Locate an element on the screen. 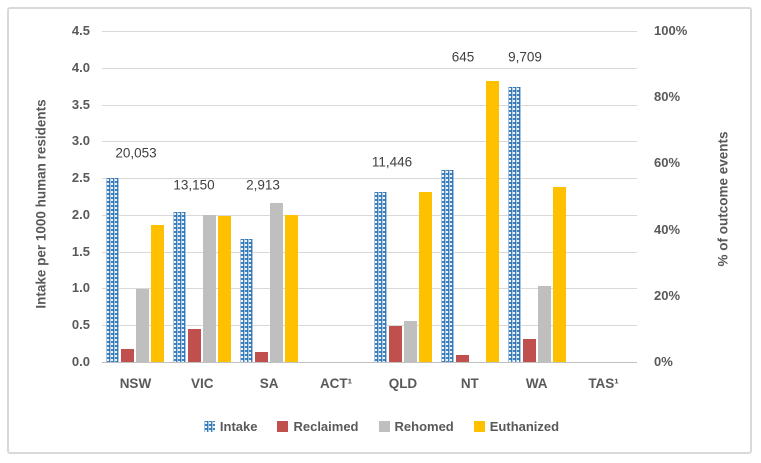 Image resolution: width=761 pixels, height=463 pixels. left-axis-tick: 1.0 is located at coordinates (80, 288).